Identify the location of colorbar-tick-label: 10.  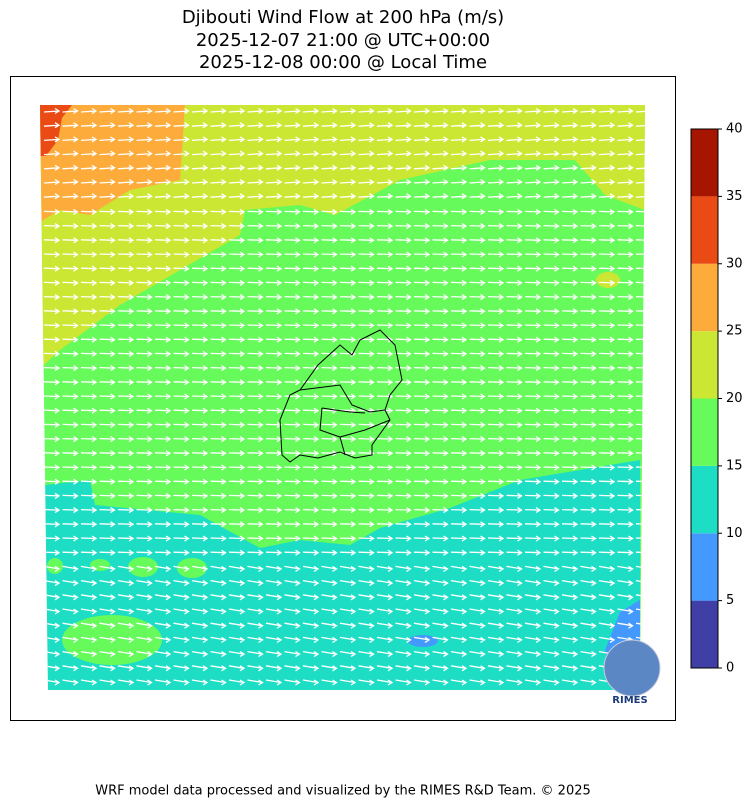
(734, 533).